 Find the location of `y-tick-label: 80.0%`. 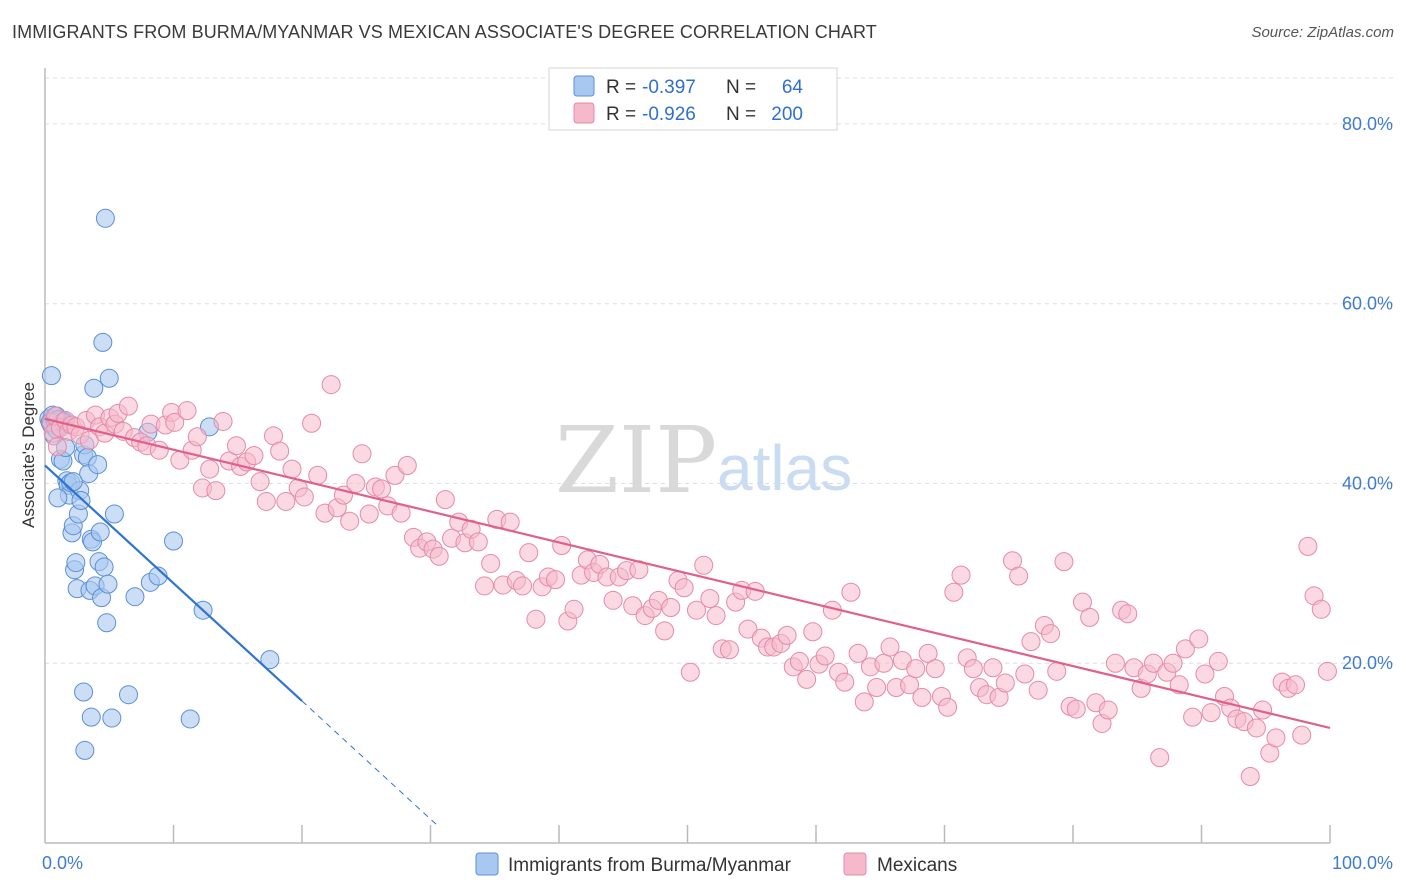

y-tick-label: 80.0% is located at coordinates (1367, 124).